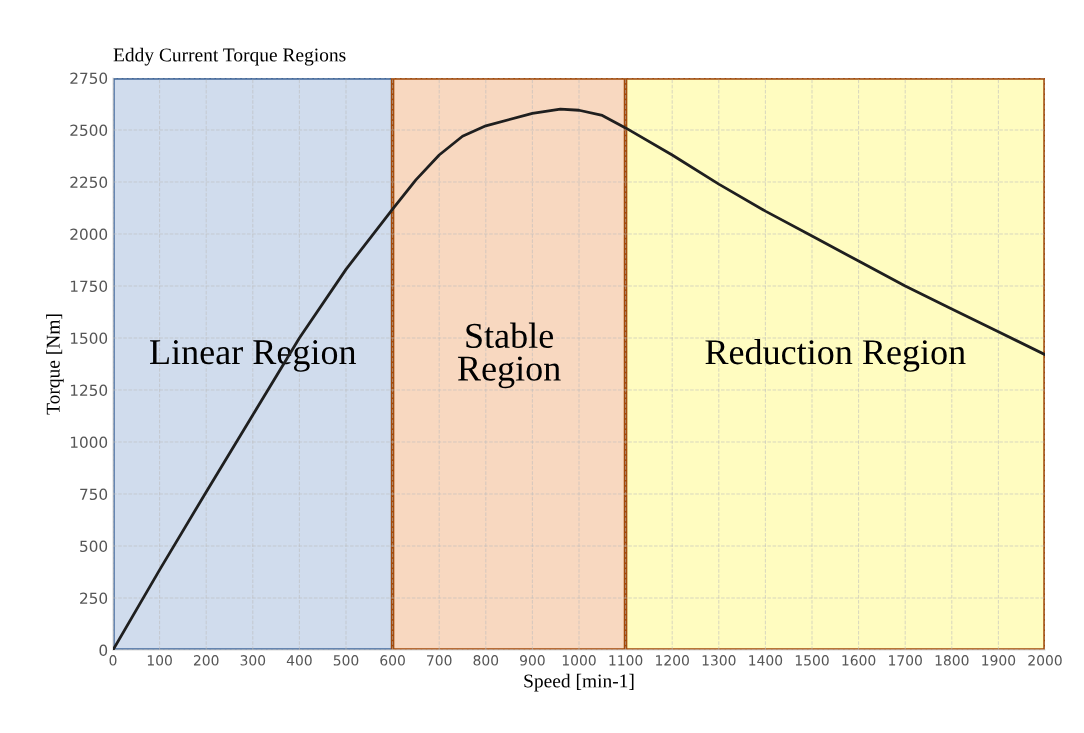  What do you see at coordinates (94, 598) in the screenshot?
I see `y-tick-label: 250` at bounding box center [94, 598].